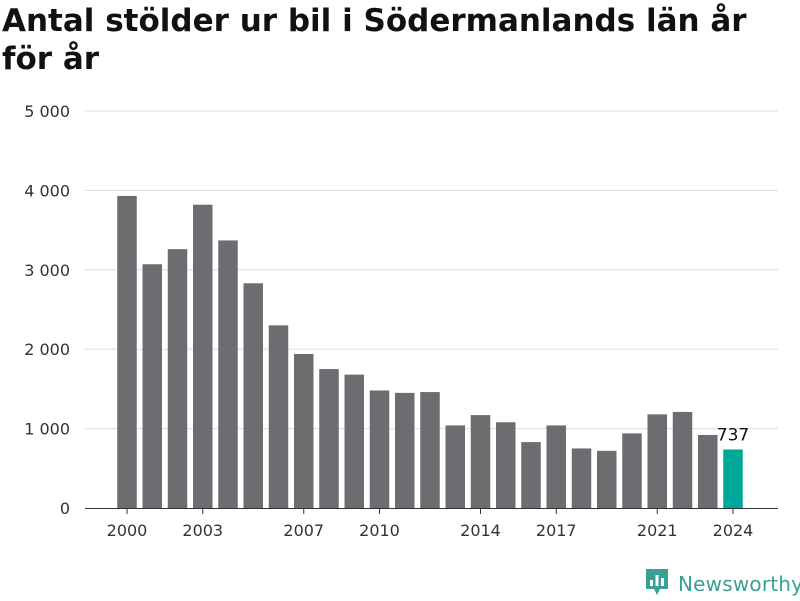  What do you see at coordinates (303, 530) in the screenshot?
I see `x-tick-label: 2007` at bounding box center [303, 530].